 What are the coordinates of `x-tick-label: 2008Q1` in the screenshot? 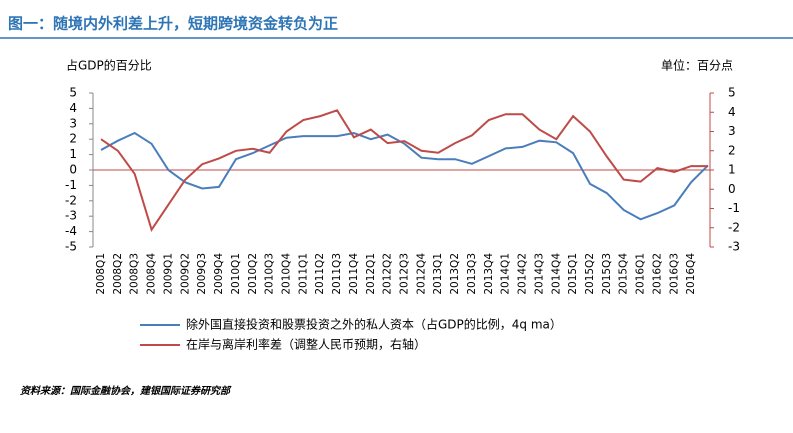 It's located at (101, 274).